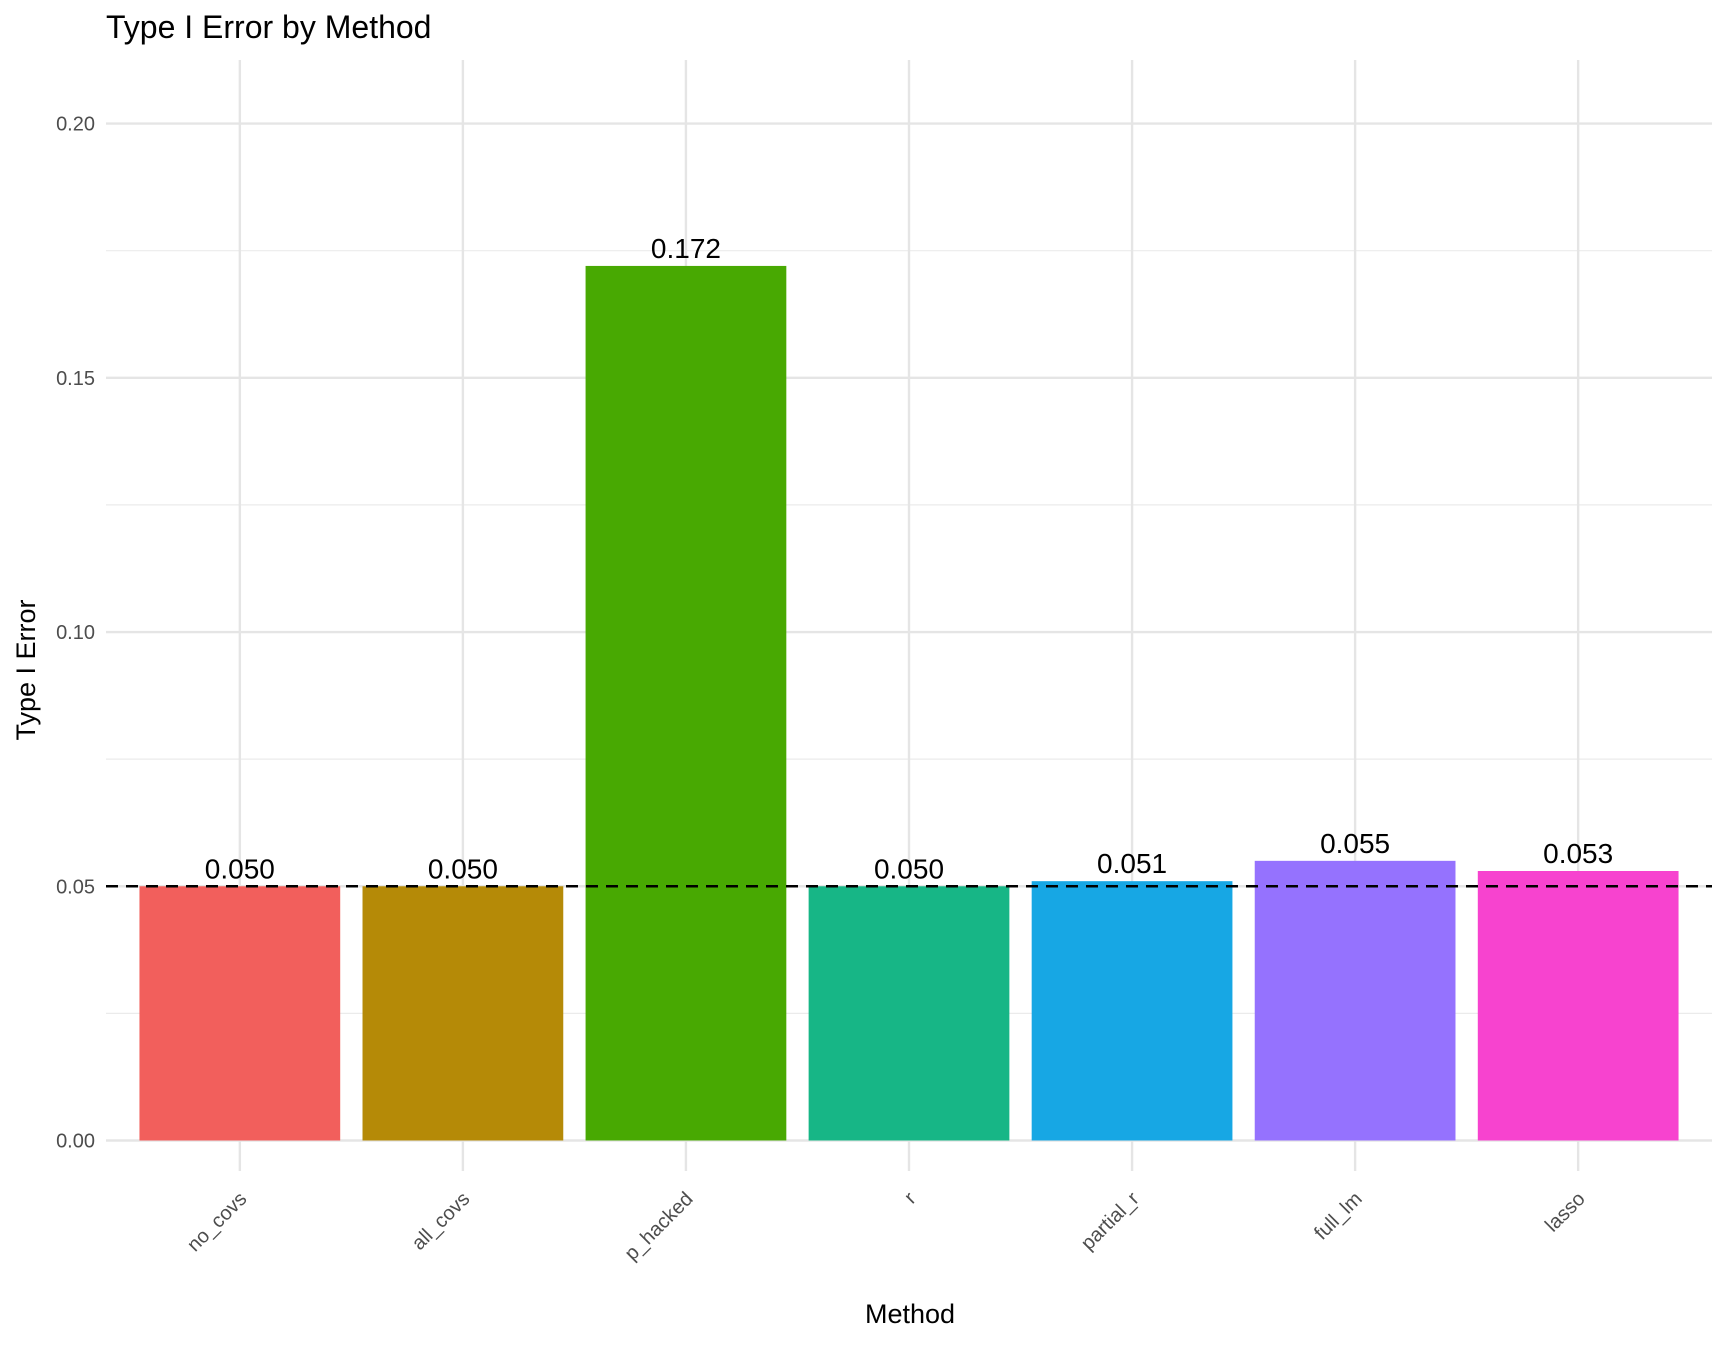 The image size is (1728, 1349). Describe the element at coordinates (75, 379) in the screenshot. I see `y-tick-label: 0.15` at that location.